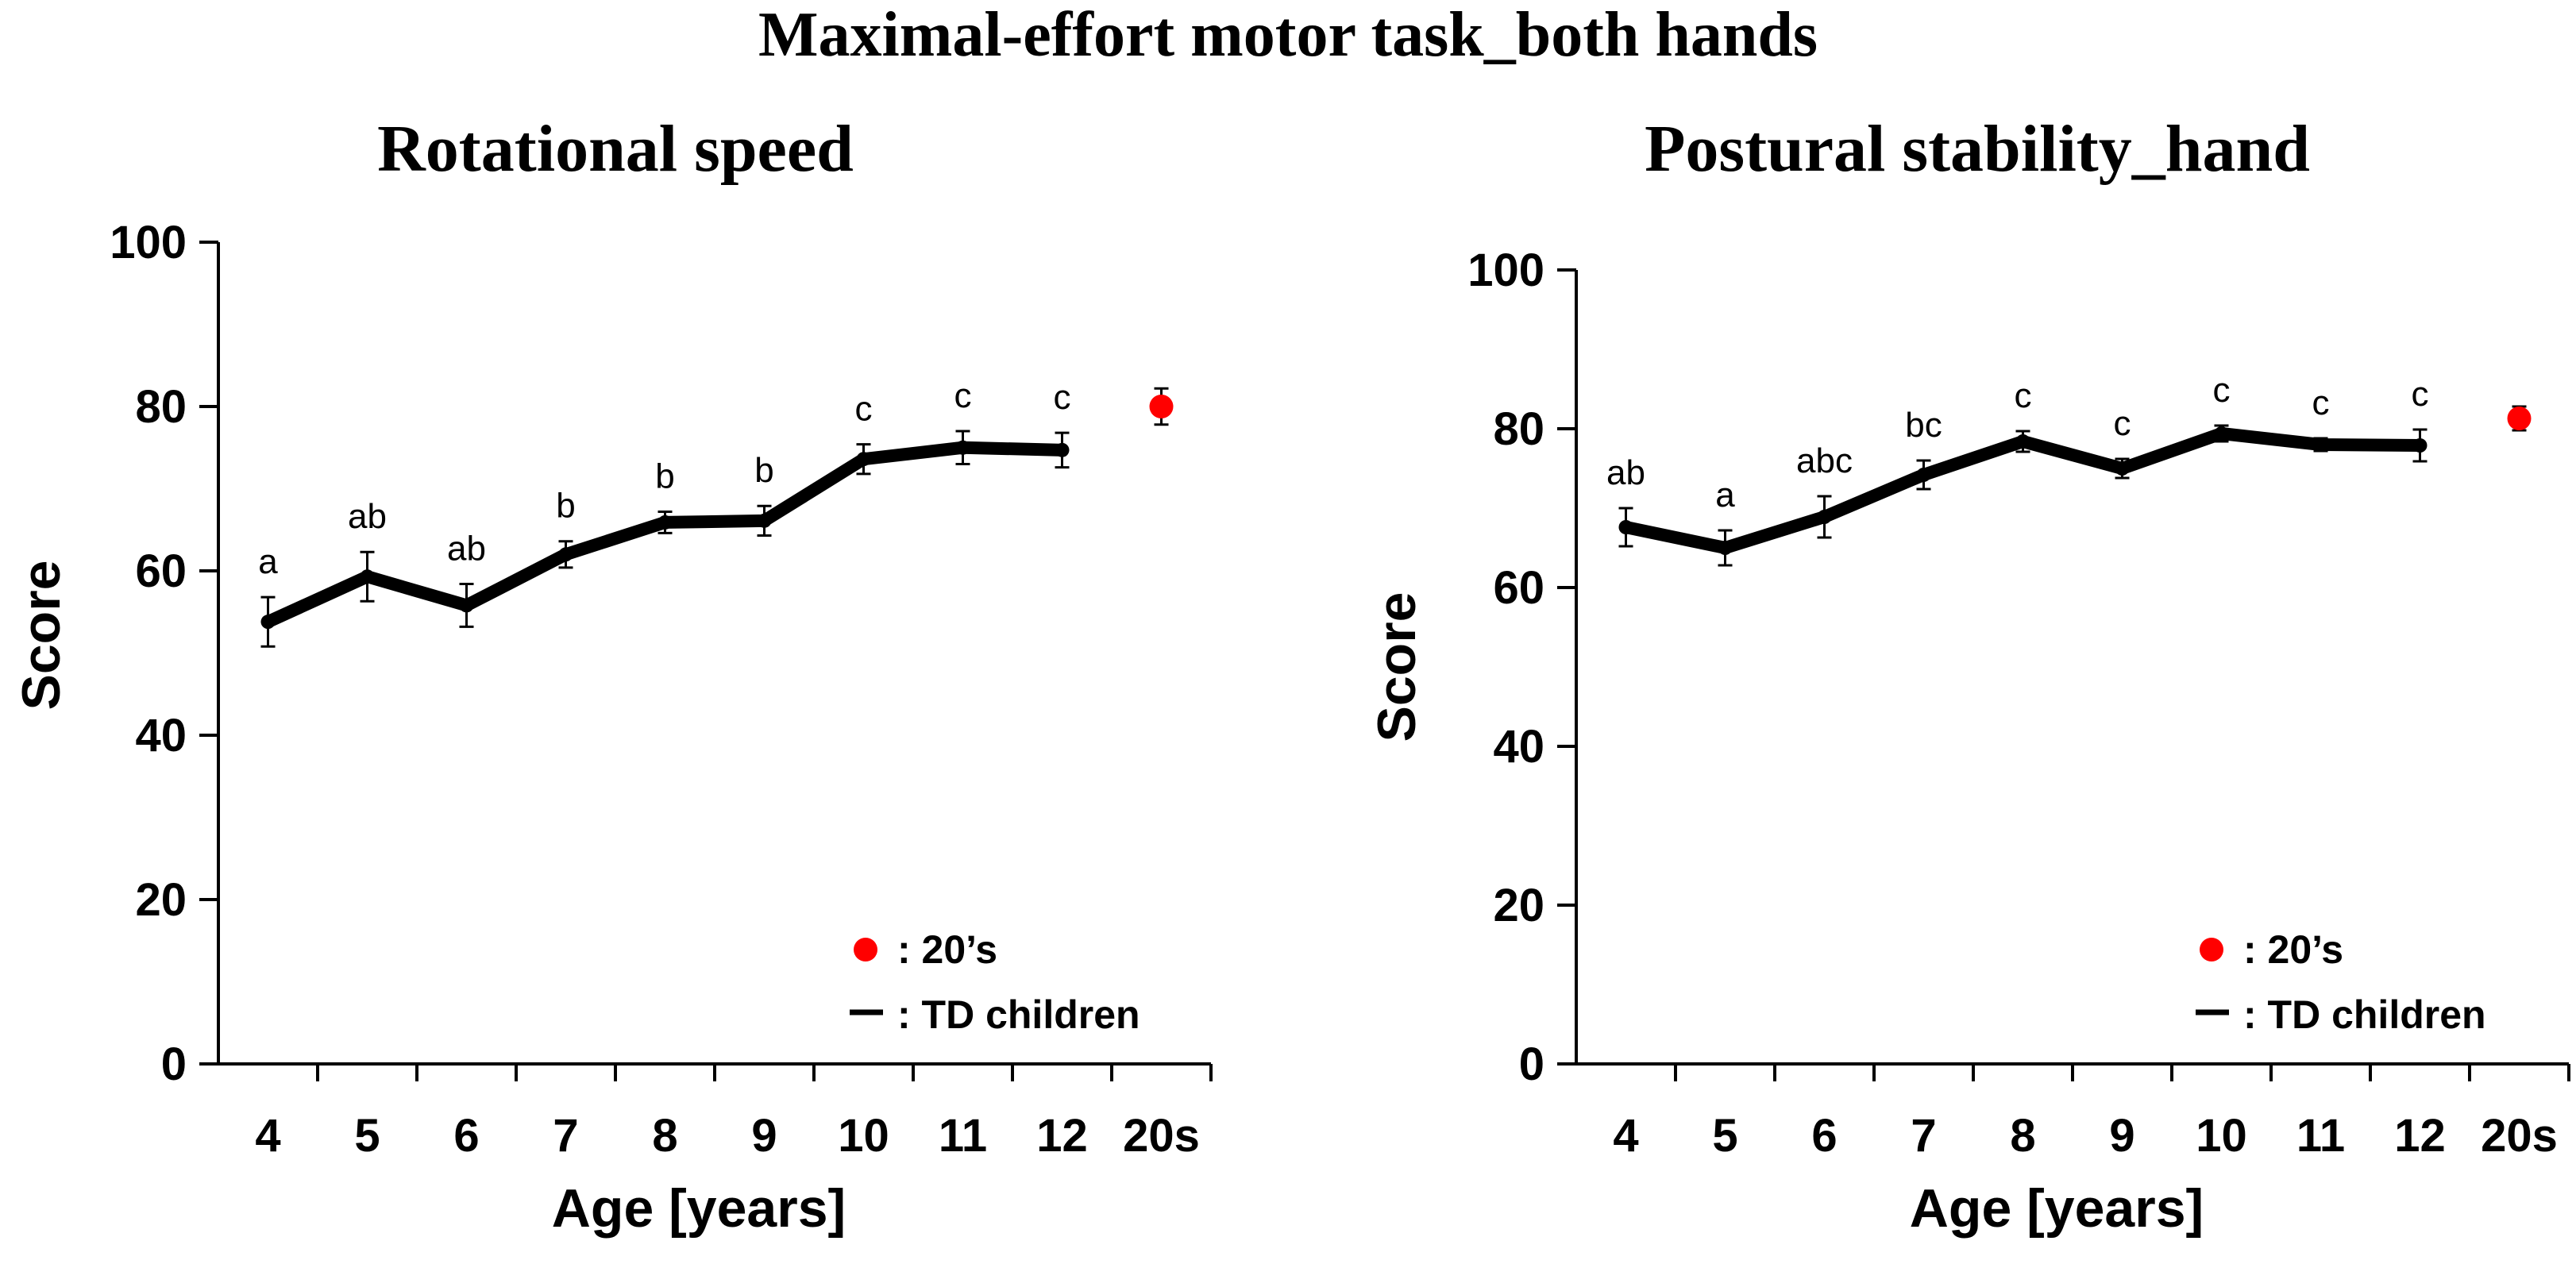 This screenshot has width=2576, height=1264. What do you see at coordinates (1824, 460) in the screenshot?
I see `significance-label: abc` at bounding box center [1824, 460].